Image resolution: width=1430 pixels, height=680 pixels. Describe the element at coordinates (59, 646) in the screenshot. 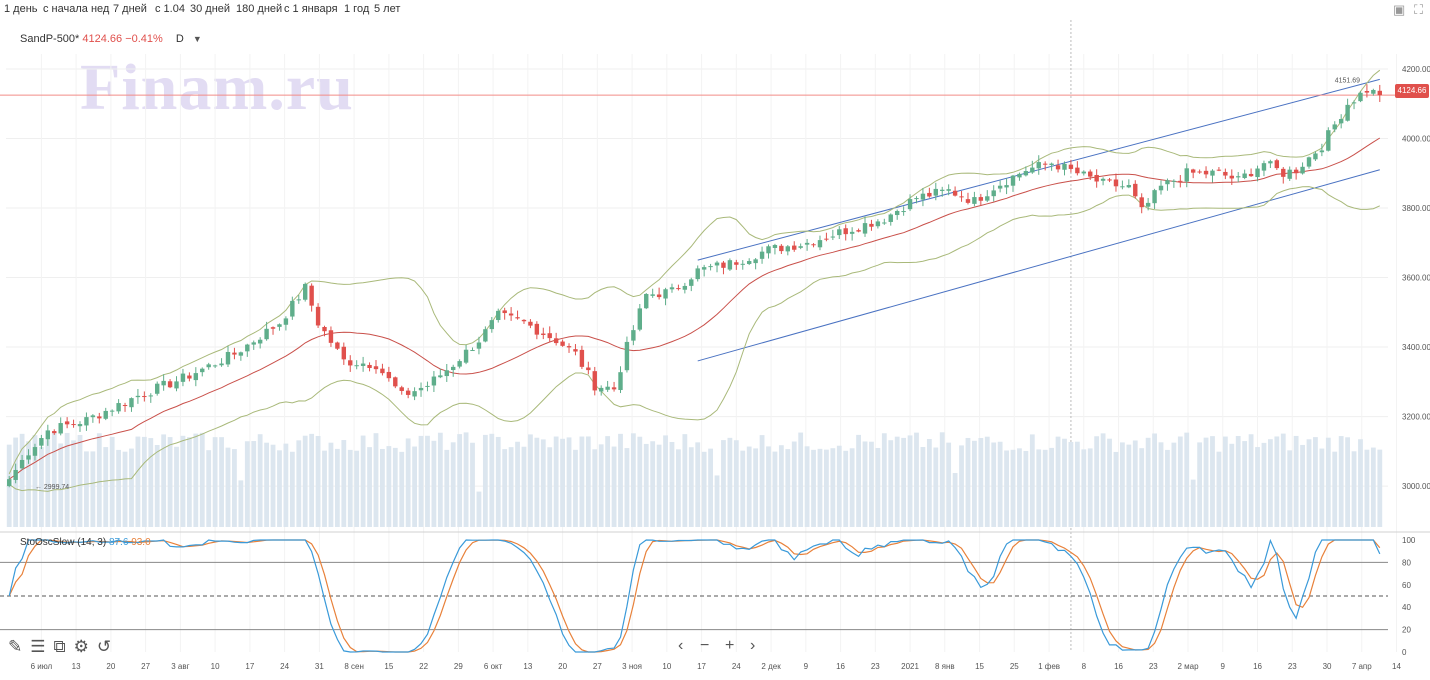

I see `layers-icon: ⧉` at that location.